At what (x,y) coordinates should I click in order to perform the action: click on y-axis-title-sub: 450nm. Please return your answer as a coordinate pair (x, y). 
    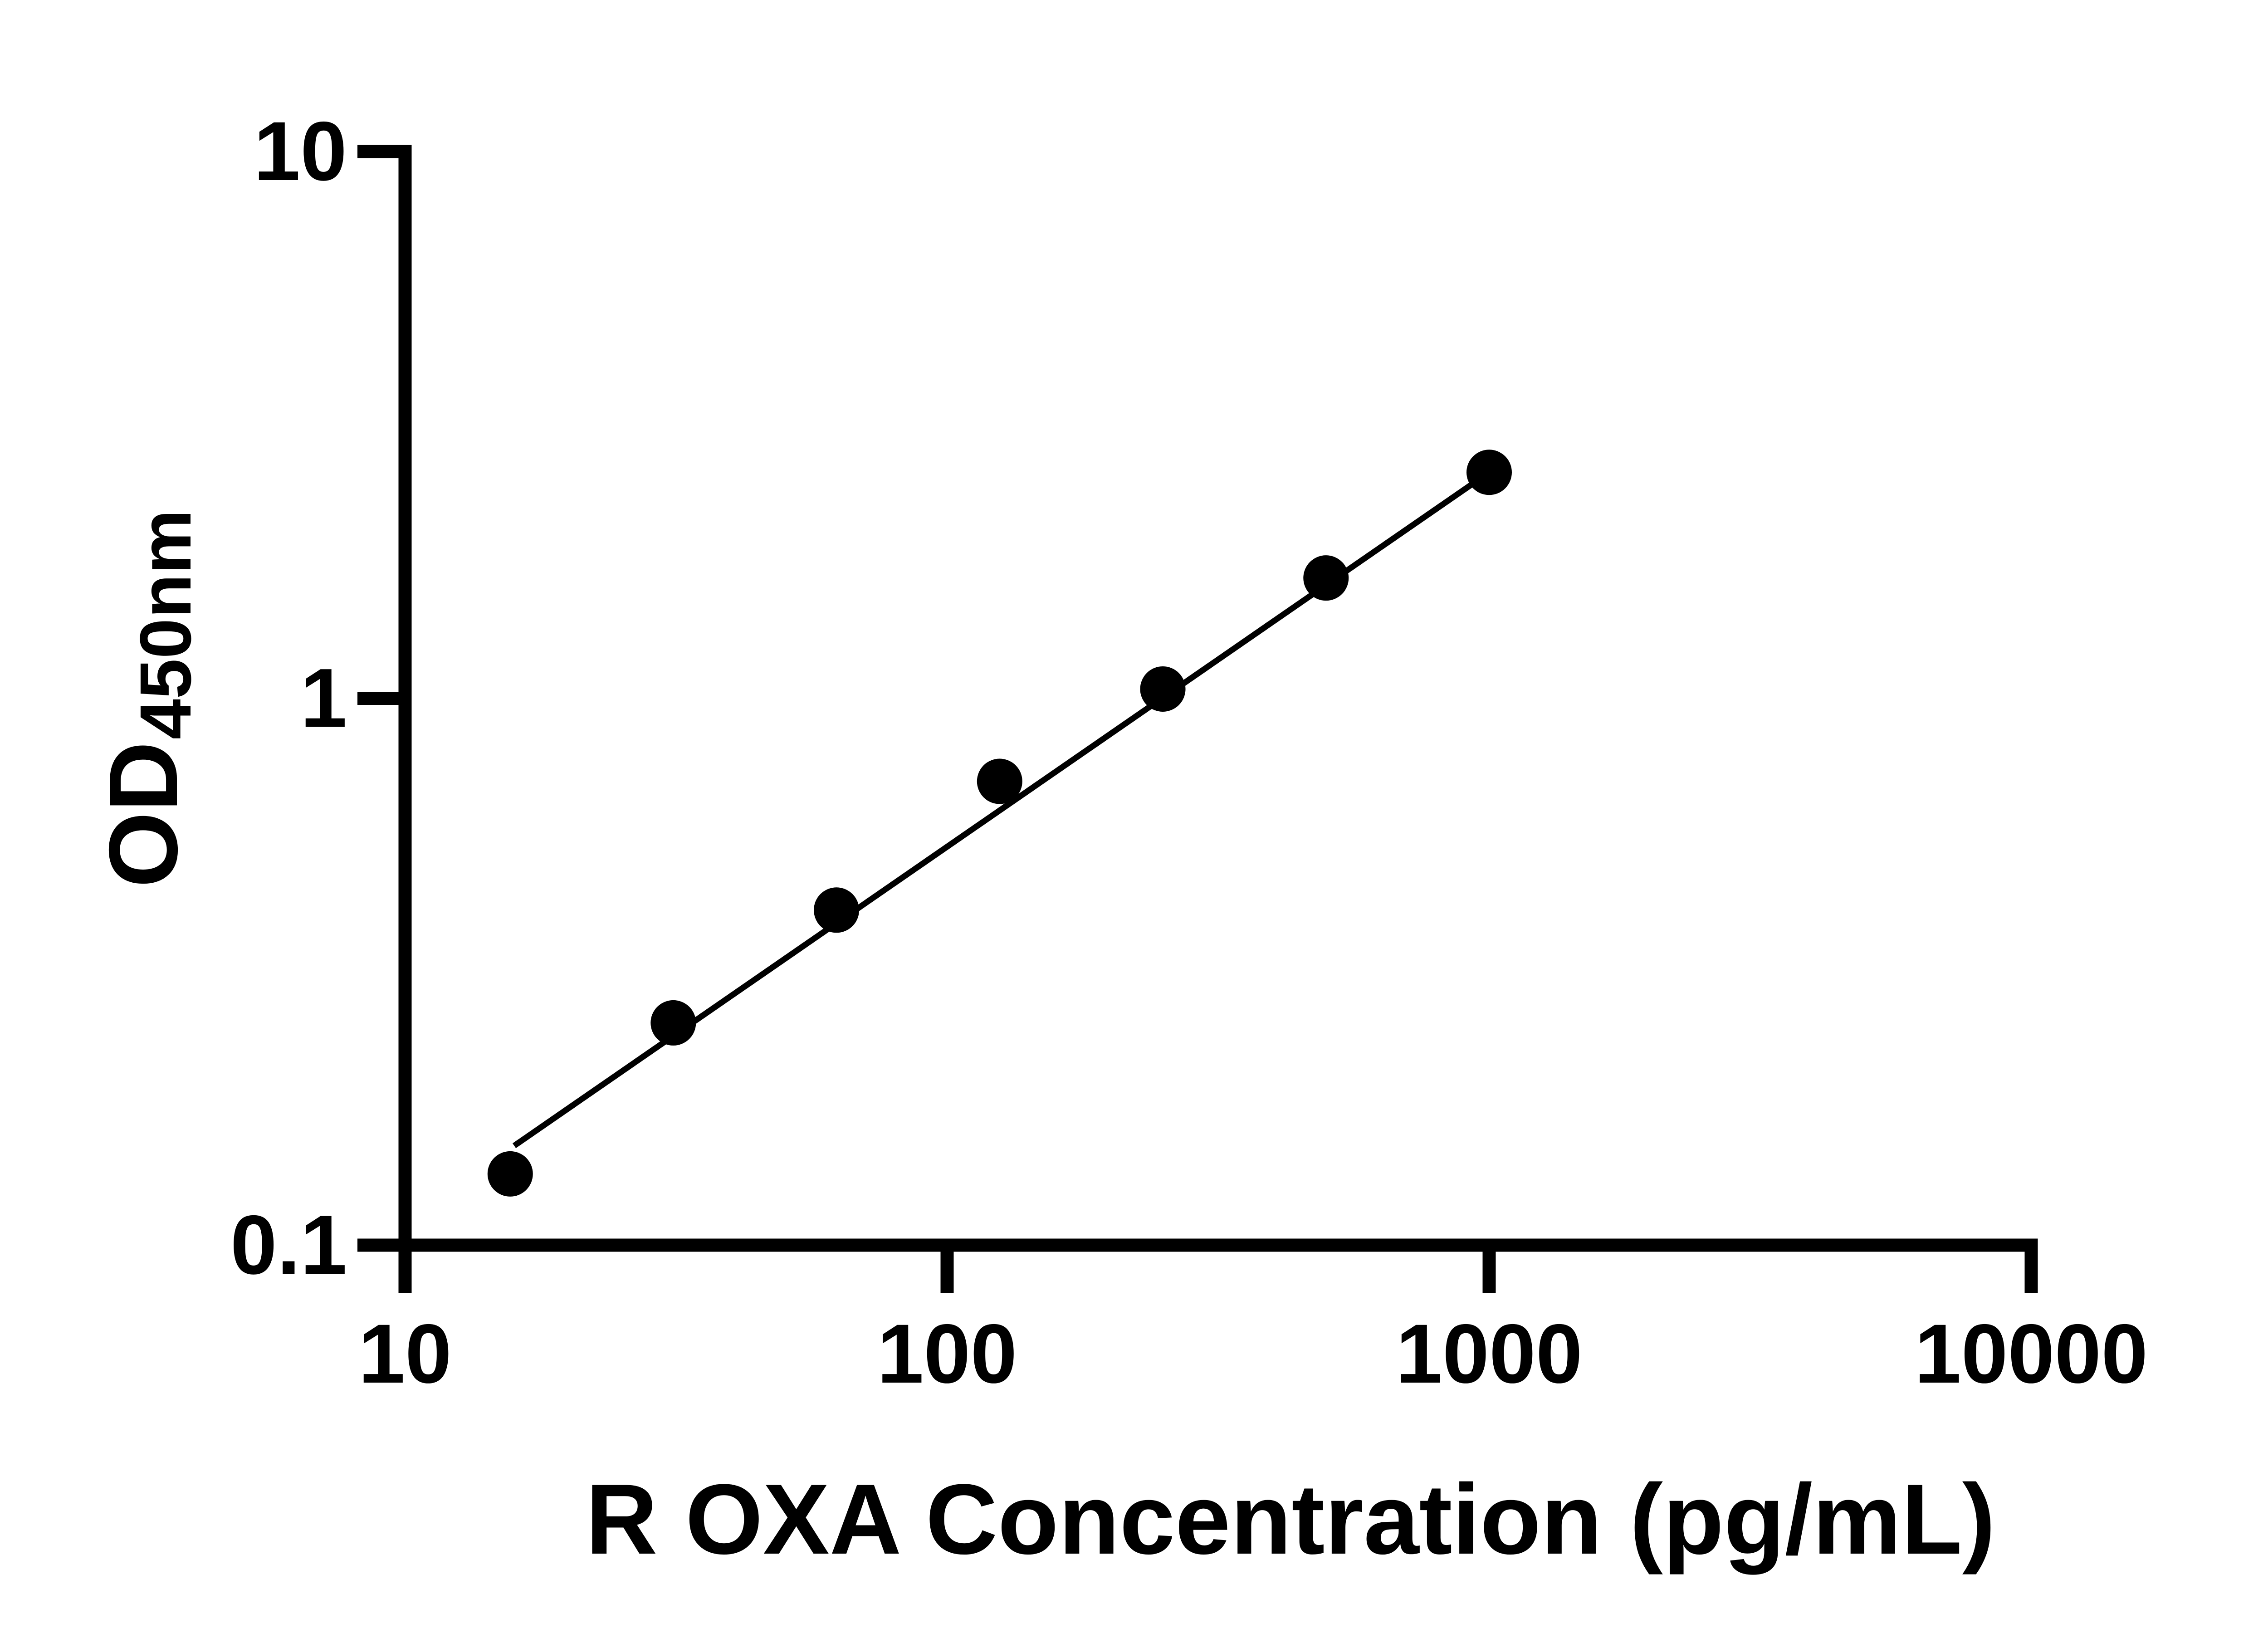
    Looking at the image, I should click on (165, 624).